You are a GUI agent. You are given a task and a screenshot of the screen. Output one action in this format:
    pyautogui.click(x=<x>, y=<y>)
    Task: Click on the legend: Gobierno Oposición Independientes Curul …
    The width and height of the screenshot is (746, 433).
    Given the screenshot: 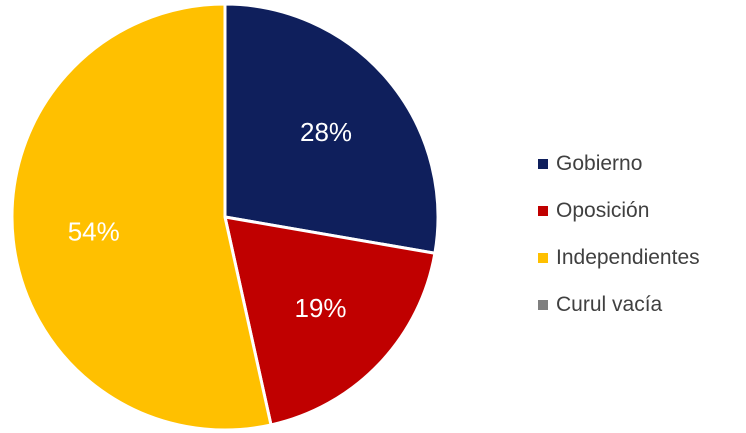 What is the action you would take?
    pyautogui.click(x=619, y=234)
    